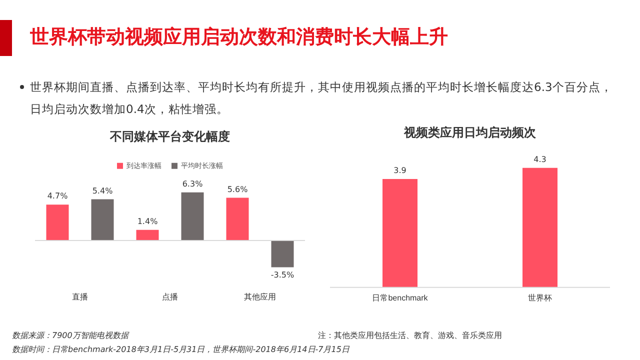 The height and width of the screenshot is (360, 640). I want to click on data-label: 5.6%, so click(237, 189).